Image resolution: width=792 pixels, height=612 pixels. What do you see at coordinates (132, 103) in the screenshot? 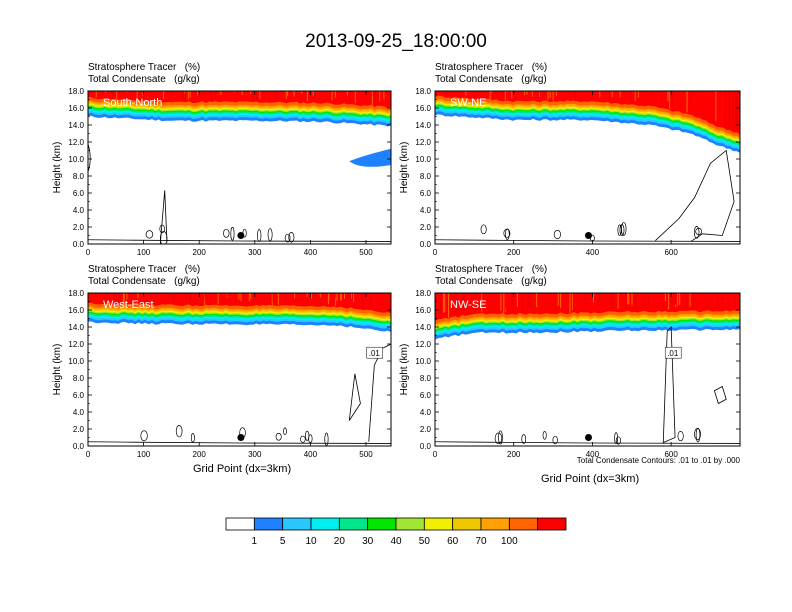
I see `panel-label: South-North` at bounding box center [132, 103].